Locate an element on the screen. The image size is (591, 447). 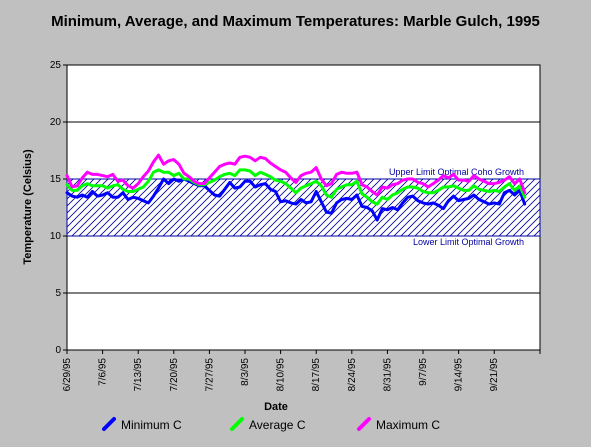
y-tick-label: 10 is located at coordinates (56, 236).